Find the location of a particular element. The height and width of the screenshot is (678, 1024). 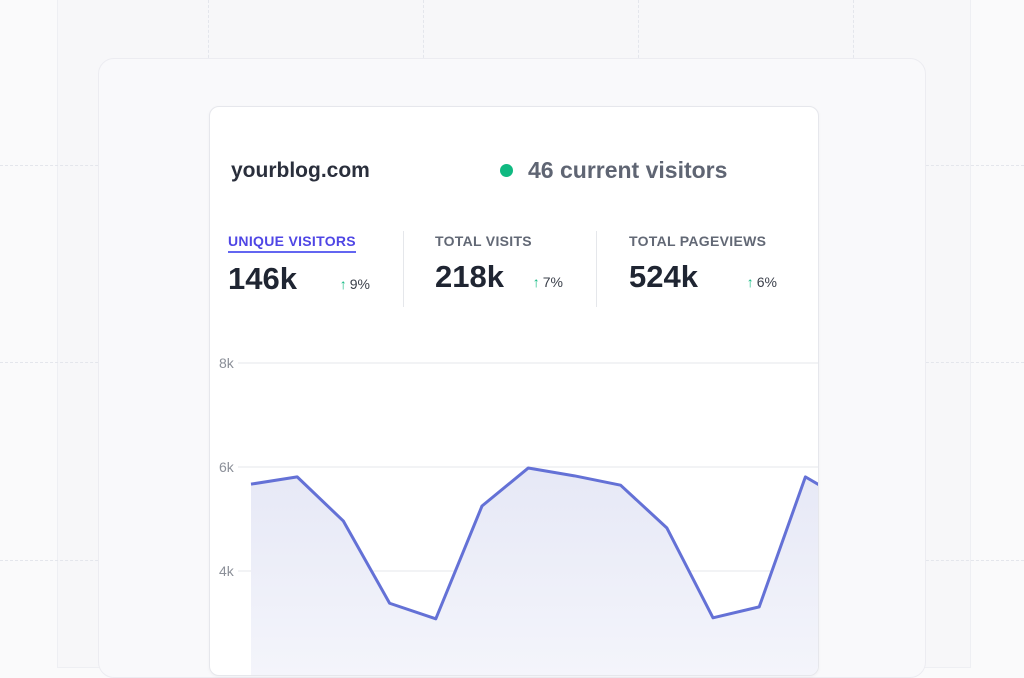

y-tick-label: 8k is located at coordinates (227, 363).